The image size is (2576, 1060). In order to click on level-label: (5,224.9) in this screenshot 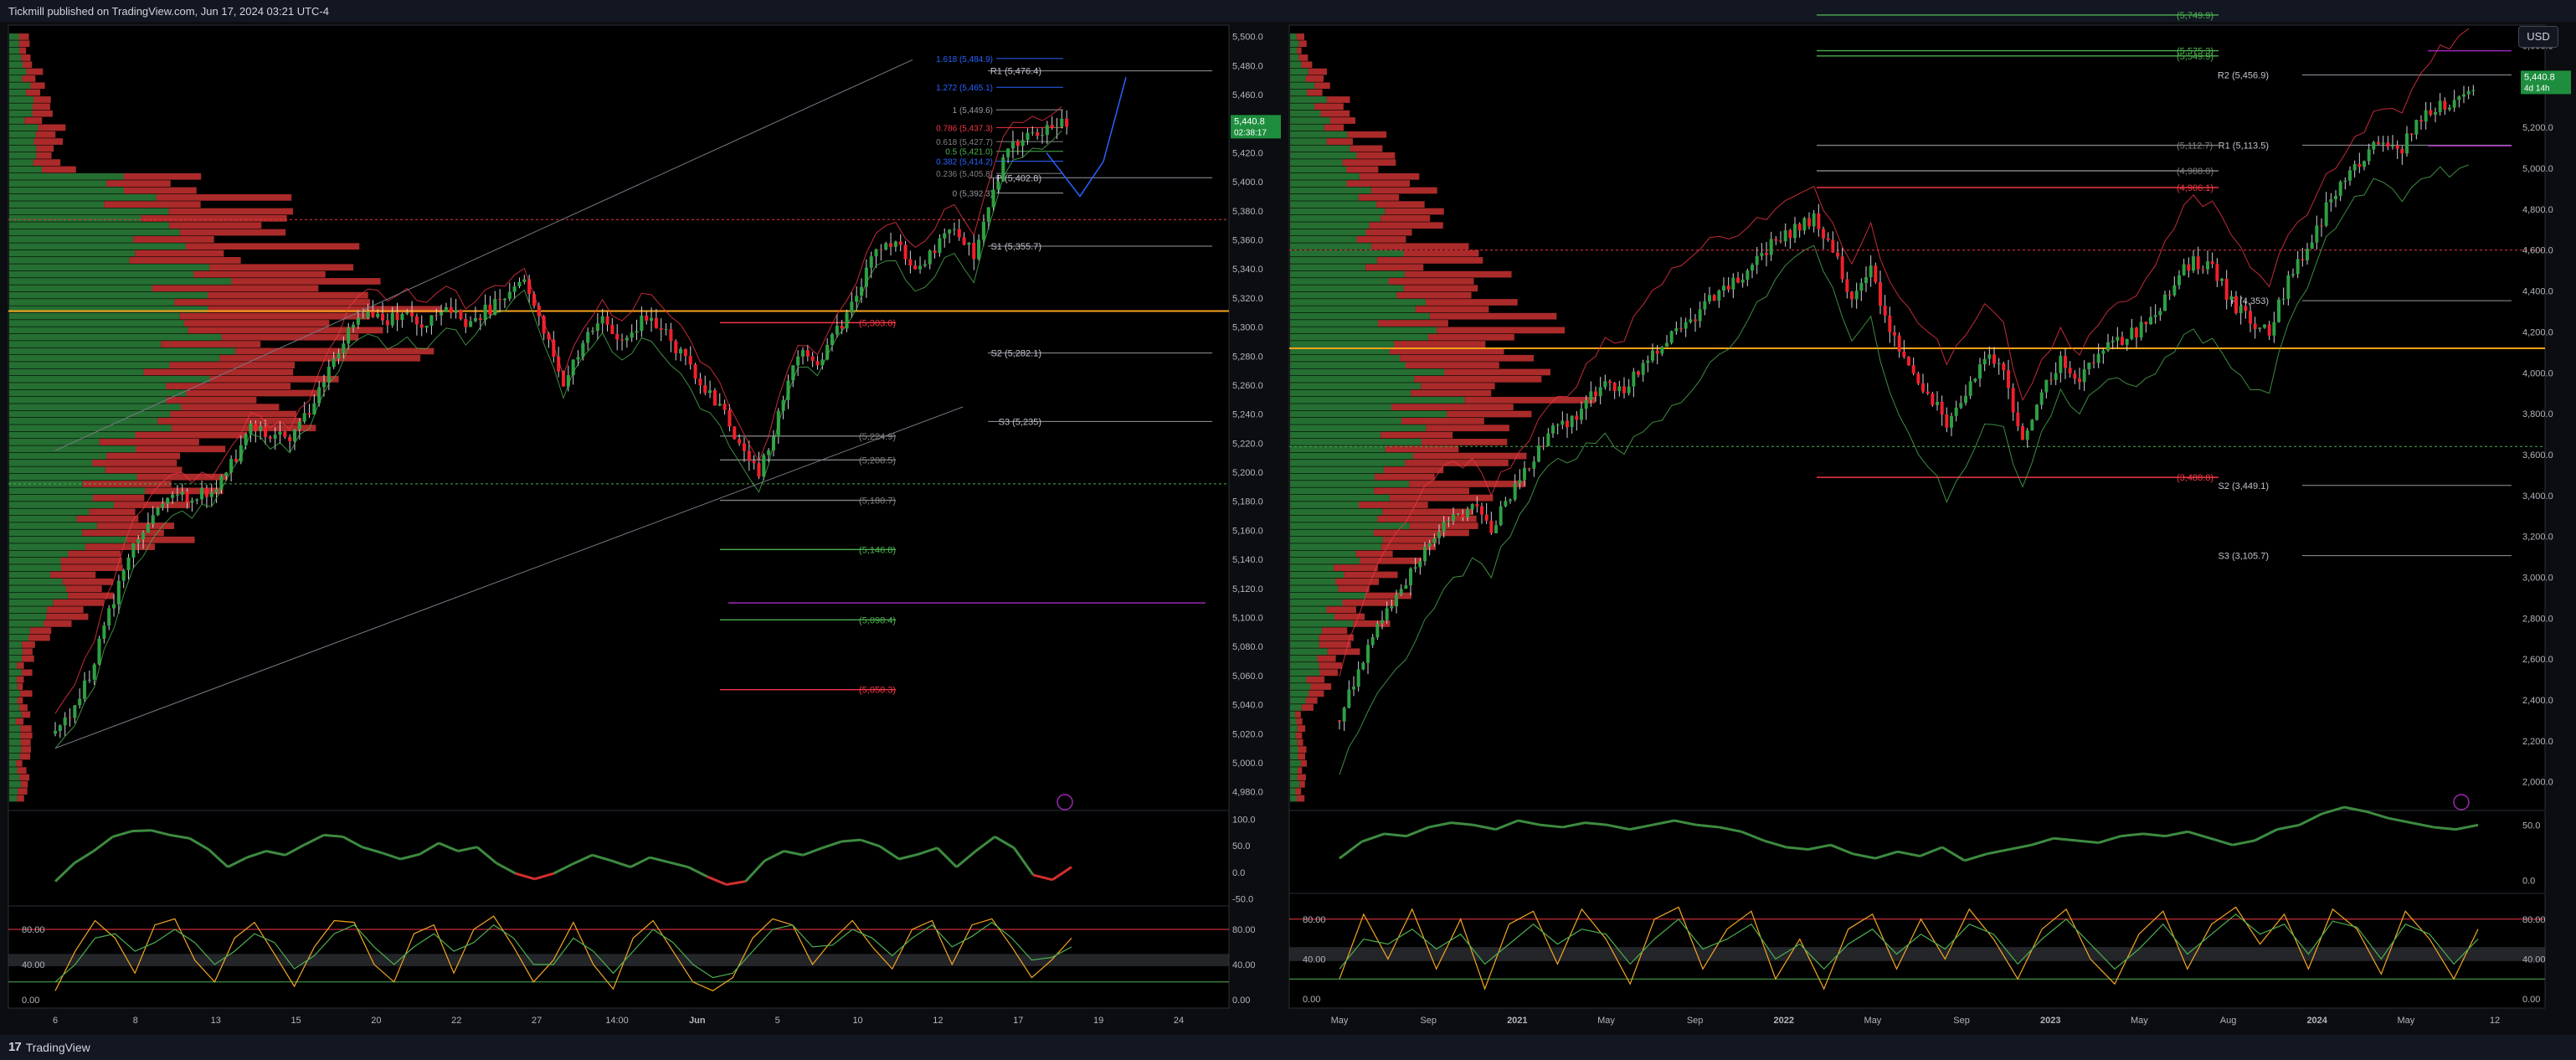, I will do `click(878, 437)`.